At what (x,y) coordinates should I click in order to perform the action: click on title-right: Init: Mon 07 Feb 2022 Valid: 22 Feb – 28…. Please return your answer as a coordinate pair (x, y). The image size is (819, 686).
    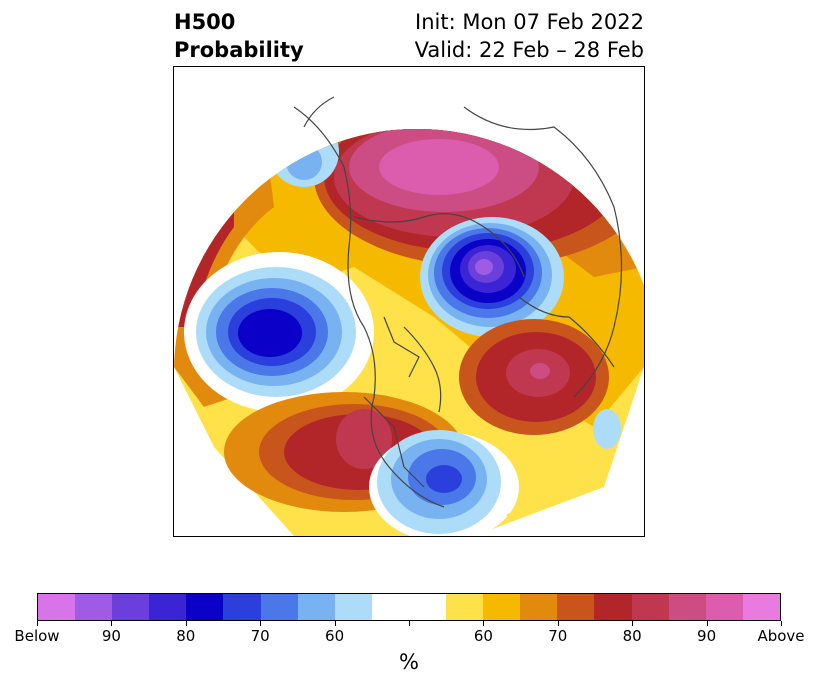
    Looking at the image, I should click on (529, 36).